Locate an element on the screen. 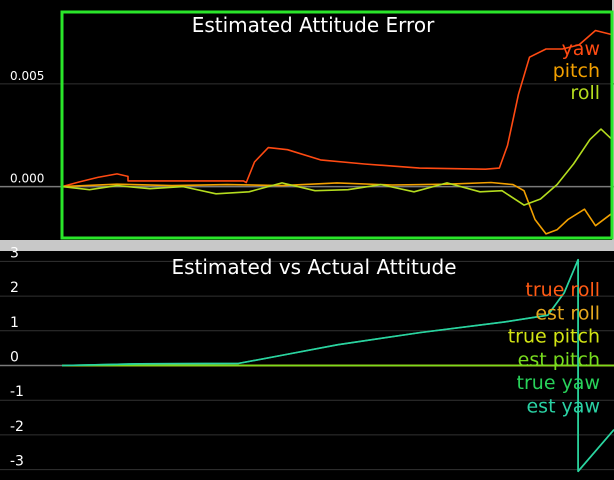 This screenshot has width=614, height=480. error-plot-title: Estimated Attitude Error is located at coordinates (313, 25).